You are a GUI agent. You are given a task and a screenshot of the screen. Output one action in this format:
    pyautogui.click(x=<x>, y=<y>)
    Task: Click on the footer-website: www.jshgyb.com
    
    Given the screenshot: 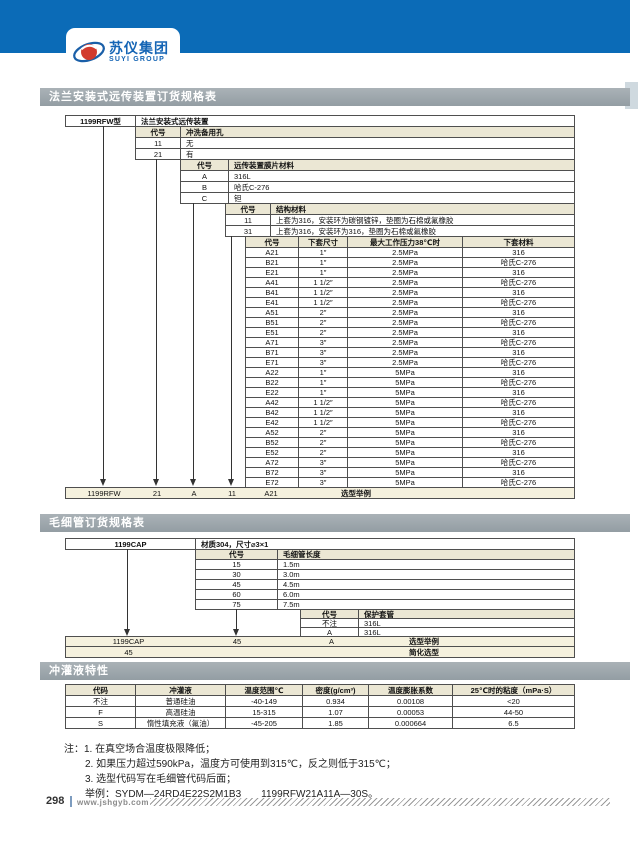 What is the action you would take?
    pyautogui.click(x=113, y=802)
    